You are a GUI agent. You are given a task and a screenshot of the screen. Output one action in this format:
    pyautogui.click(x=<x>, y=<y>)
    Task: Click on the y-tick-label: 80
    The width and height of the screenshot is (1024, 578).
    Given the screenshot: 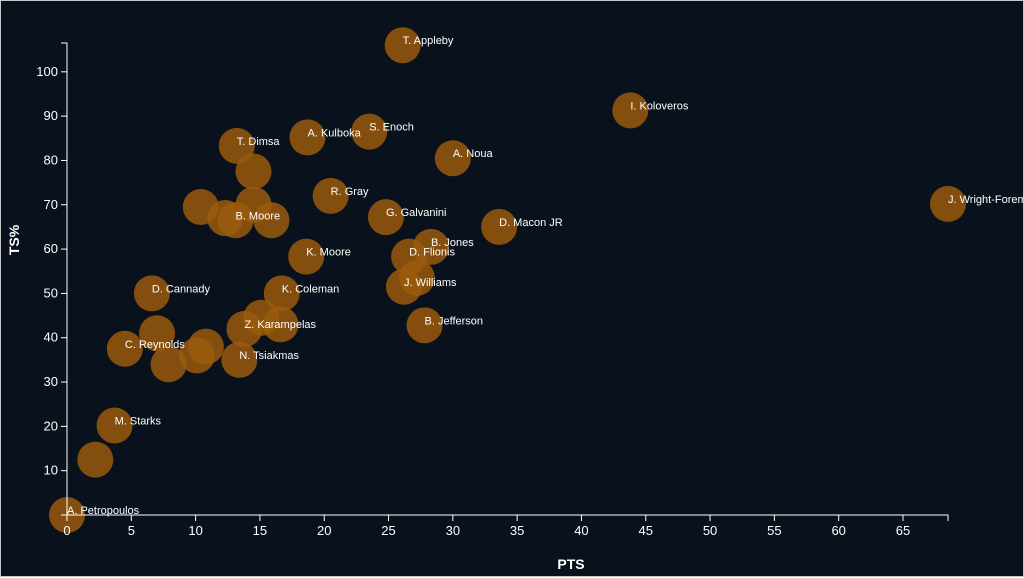 What is the action you would take?
    pyautogui.click(x=51, y=159)
    